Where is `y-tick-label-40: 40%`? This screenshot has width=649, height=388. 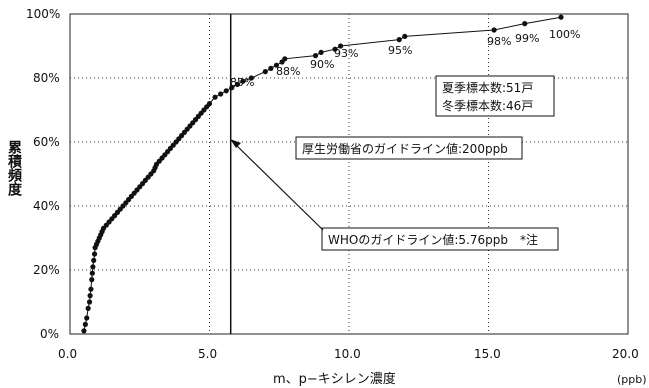
y-tick-label-40: 40% is located at coordinates (46, 206).